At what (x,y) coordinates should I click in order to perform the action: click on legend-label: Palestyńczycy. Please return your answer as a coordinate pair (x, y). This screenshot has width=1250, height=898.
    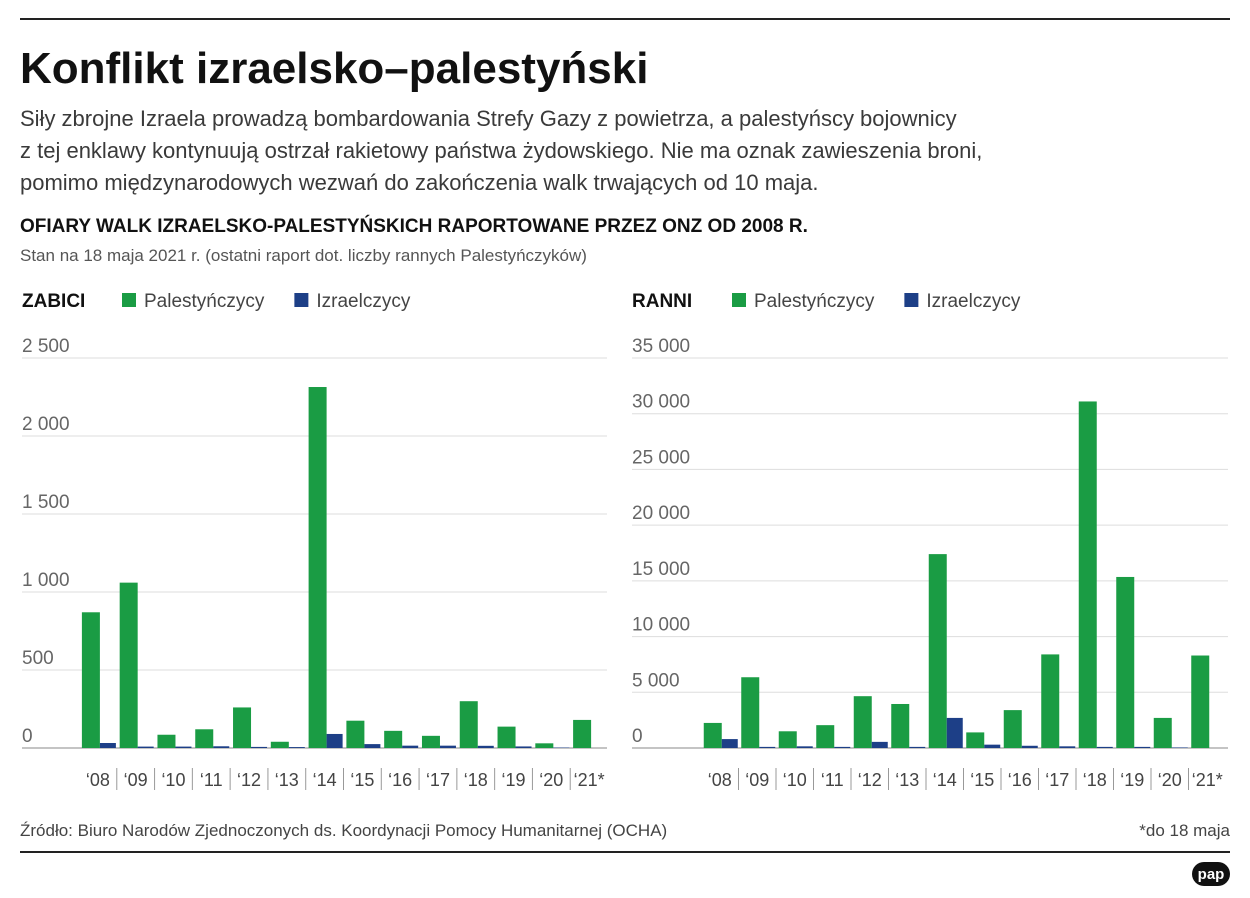
    Looking at the image, I should click on (814, 301).